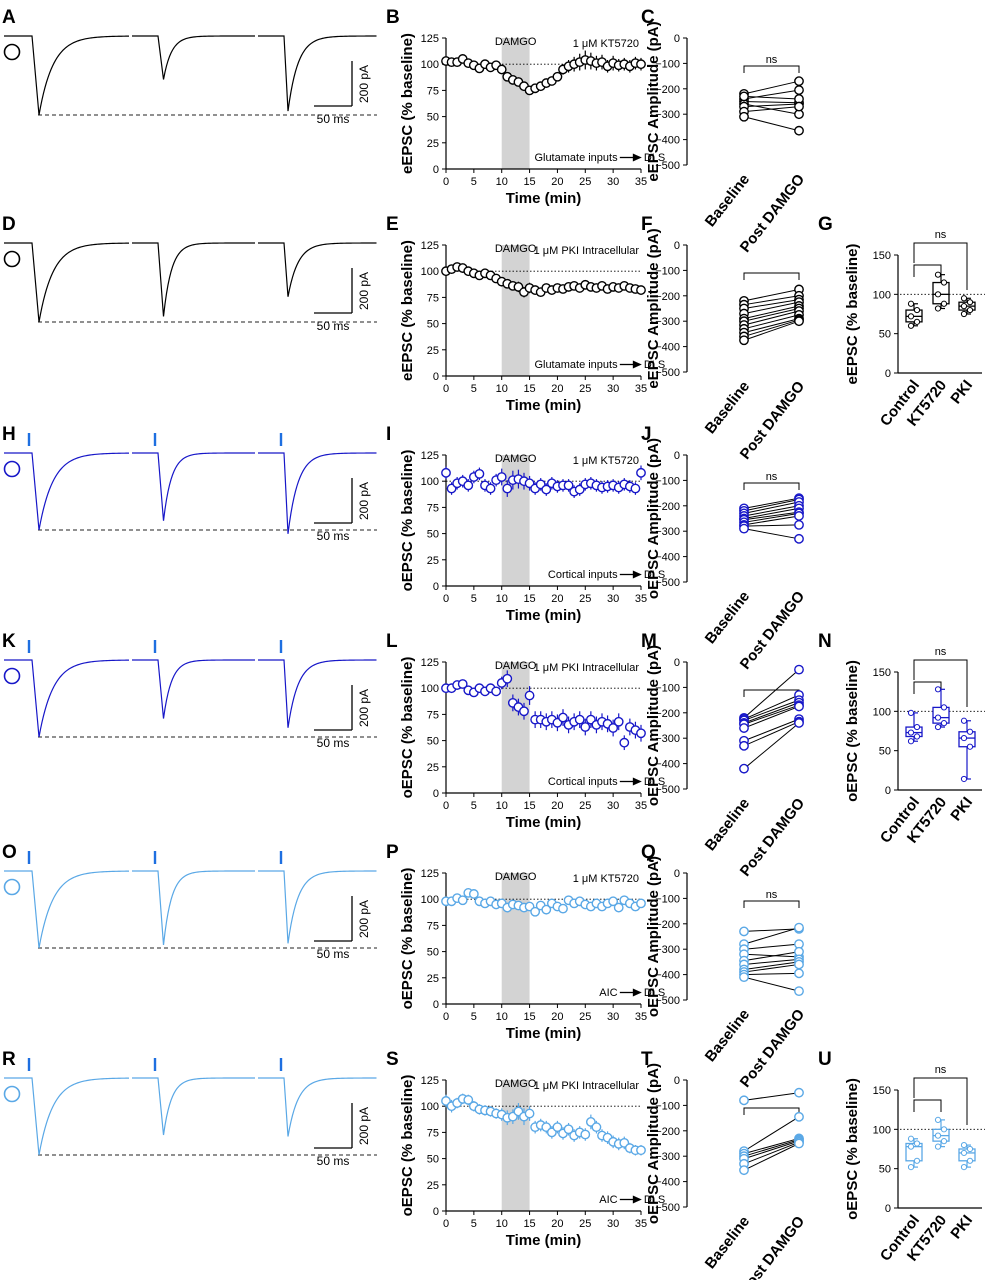 The height and width of the screenshot is (1280, 987). Describe the element at coordinates (516, 42) in the screenshot. I see `damgo-label: DAMGO` at that location.